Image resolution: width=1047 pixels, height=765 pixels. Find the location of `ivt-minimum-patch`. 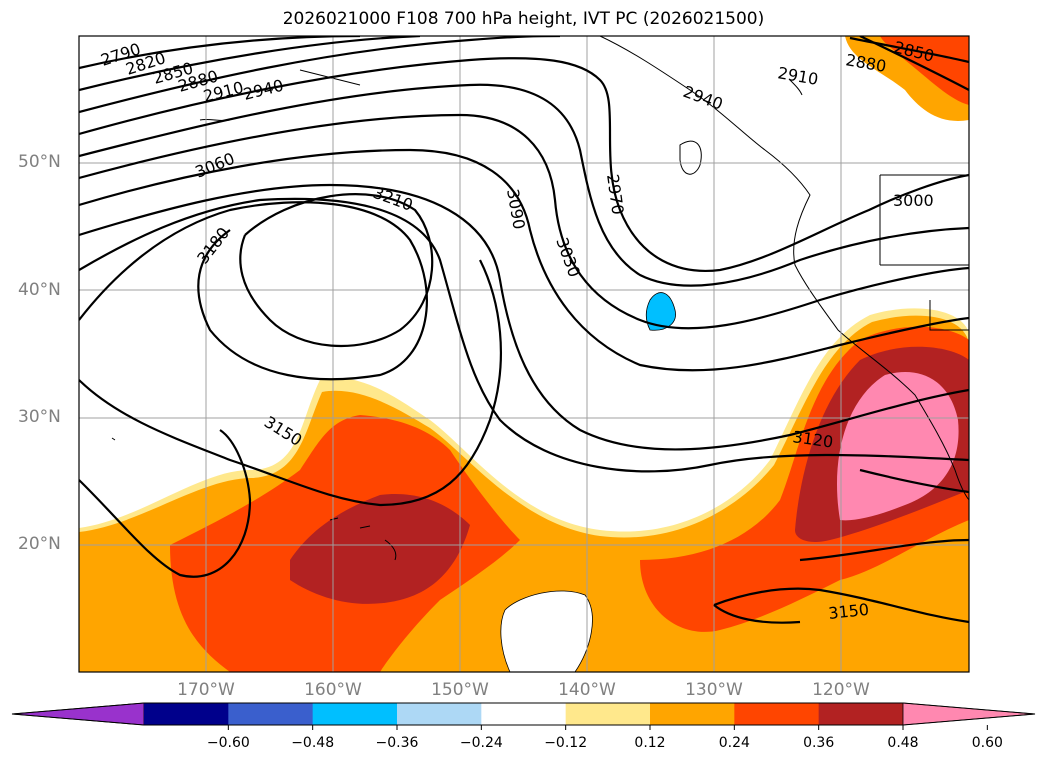

ivt-minimum-patch is located at coordinates (546, 631).